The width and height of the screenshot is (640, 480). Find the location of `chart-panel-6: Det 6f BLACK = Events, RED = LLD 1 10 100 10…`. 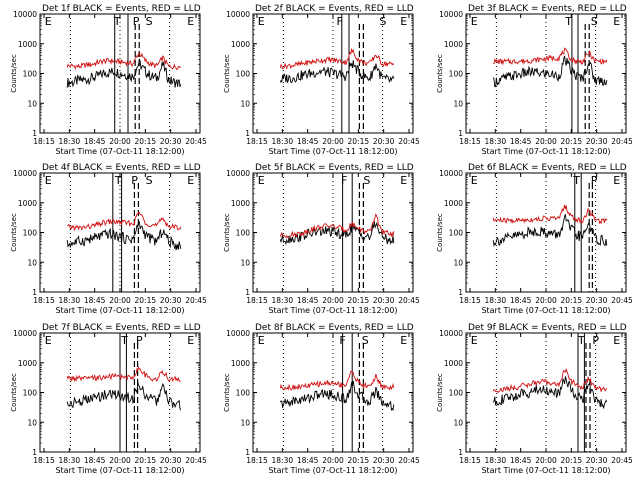

chart-panel-6: Det 6f BLACK = Events, RED = LLD 1 10 100 10… is located at coordinates (534, 239).